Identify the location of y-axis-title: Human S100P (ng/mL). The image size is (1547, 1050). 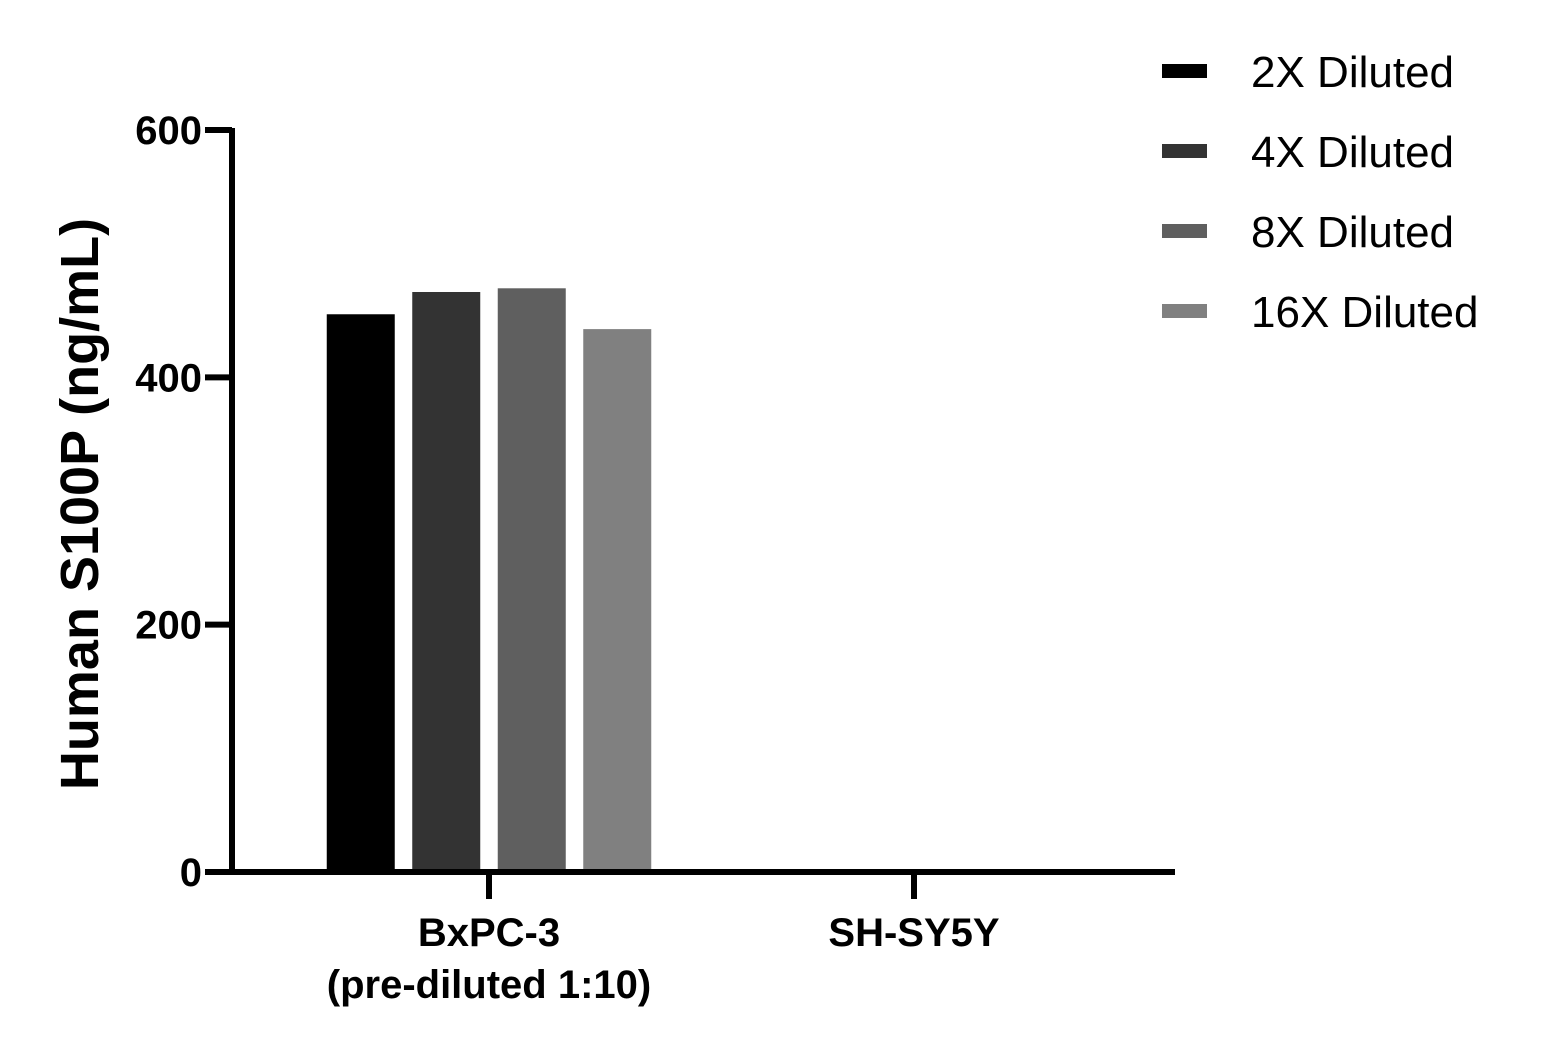
(80, 504).